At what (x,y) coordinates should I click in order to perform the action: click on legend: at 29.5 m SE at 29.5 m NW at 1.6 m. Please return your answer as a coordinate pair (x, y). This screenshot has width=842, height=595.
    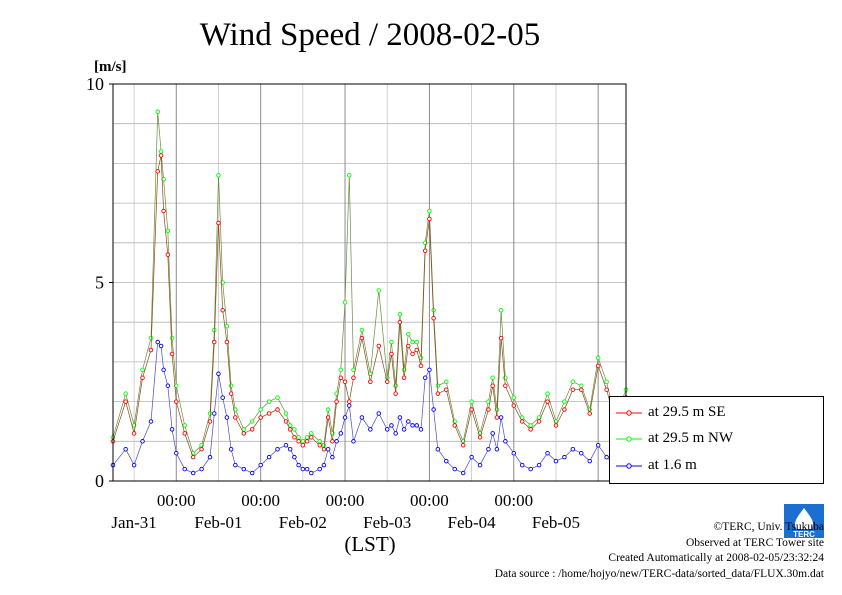
    Looking at the image, I should click on (716, 440).